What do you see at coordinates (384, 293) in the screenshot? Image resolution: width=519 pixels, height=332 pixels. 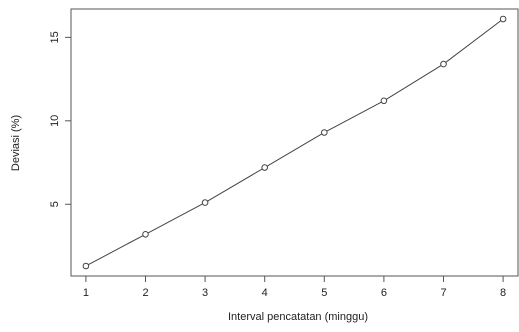 I see `x-tick-label: 6` at bounding box center [384, 293].